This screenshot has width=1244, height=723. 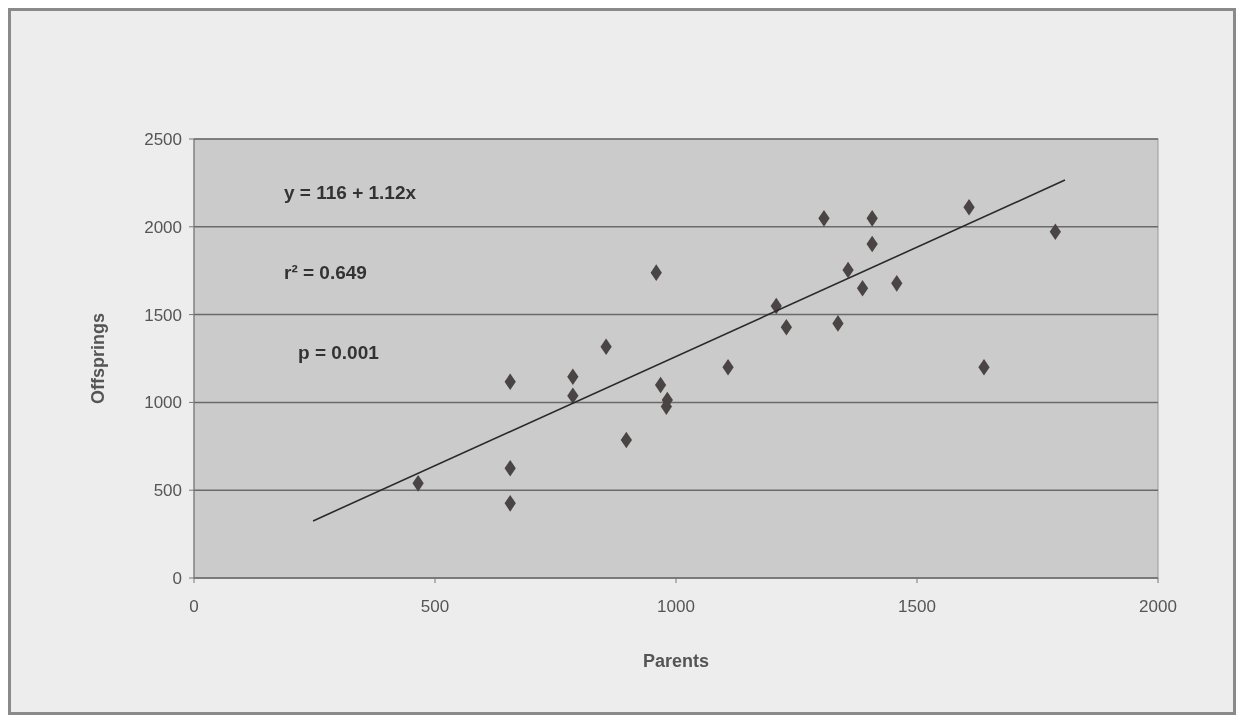 I want to click on y-axis-title: Offsprings, so click(x=98, y=358).